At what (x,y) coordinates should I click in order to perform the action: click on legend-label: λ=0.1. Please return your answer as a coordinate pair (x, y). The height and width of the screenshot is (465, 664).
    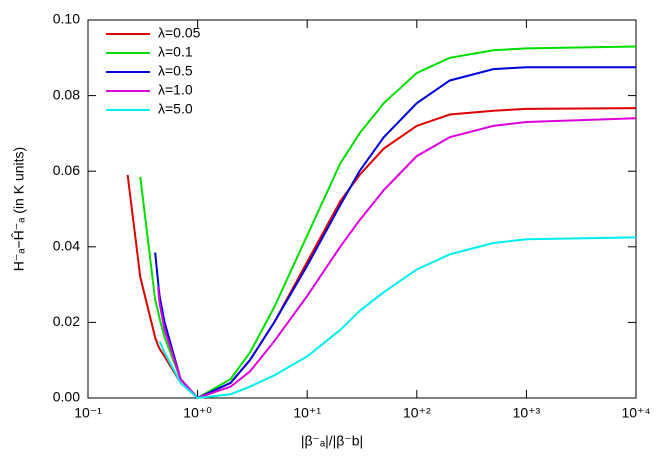
    Looking at the image, I should click on (175, 52).